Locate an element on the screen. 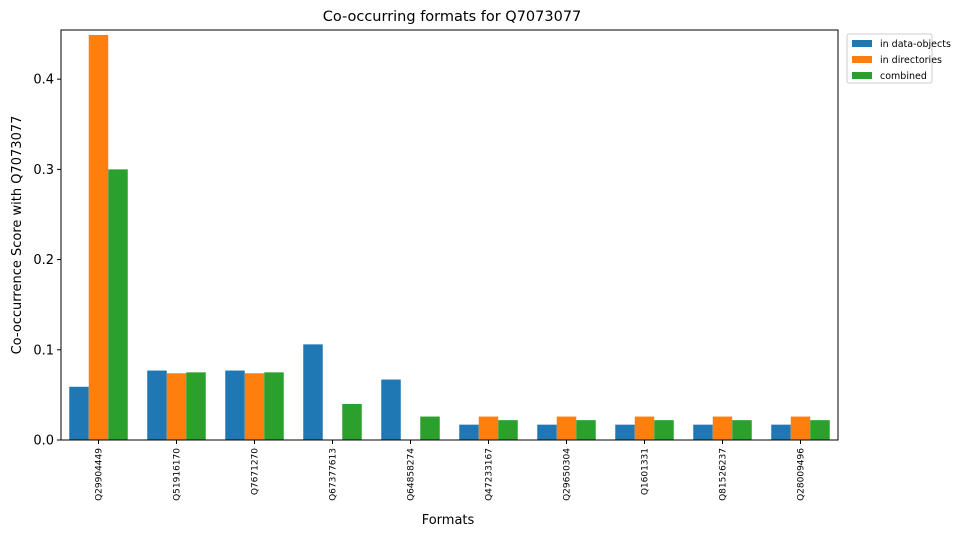 The width and height of the screenshot is (966, 536). bar-in-directories-Q51916170 is located at coordinates (176, 406).